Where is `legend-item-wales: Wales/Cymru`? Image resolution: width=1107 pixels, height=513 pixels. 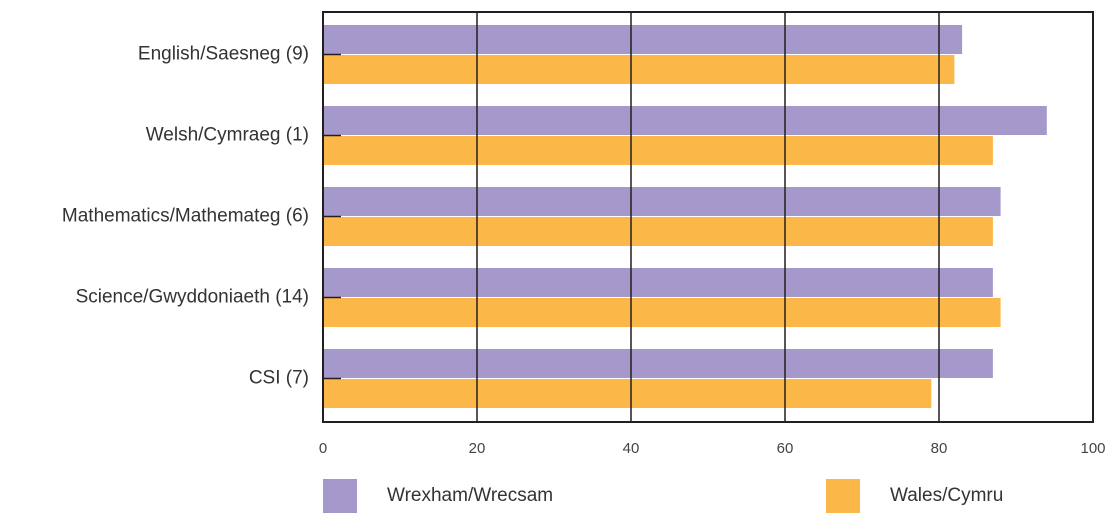 legend-item-wales: Wales/Cymru is located at coordinates (914, 496).